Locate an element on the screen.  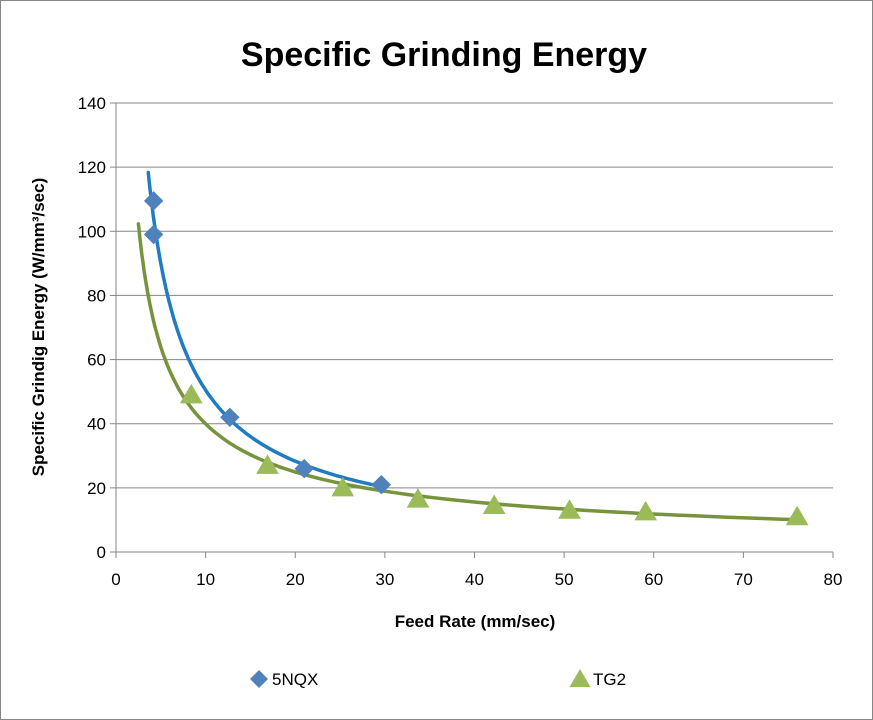
x-tick-labels: 0 10 20 30 40 50 60 70 80 is located at coordinates (476, 579).